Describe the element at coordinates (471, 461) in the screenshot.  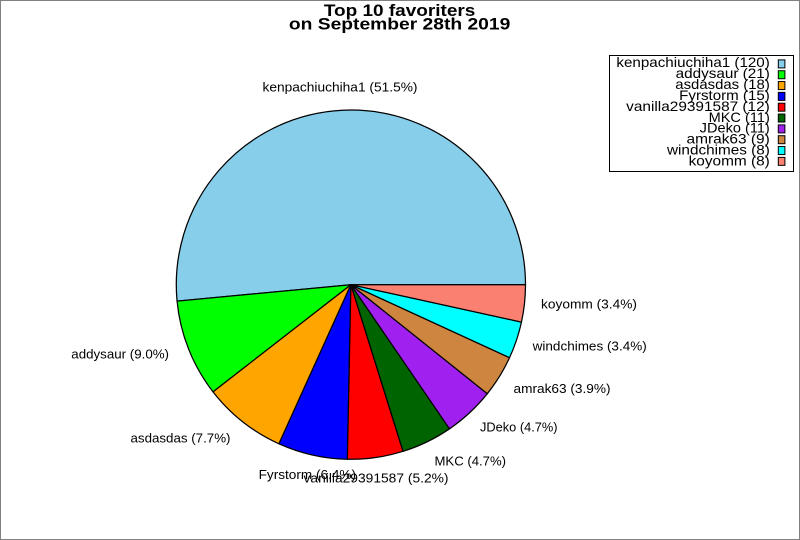
I see `svg-text: MKC (4.7%)` at that location.